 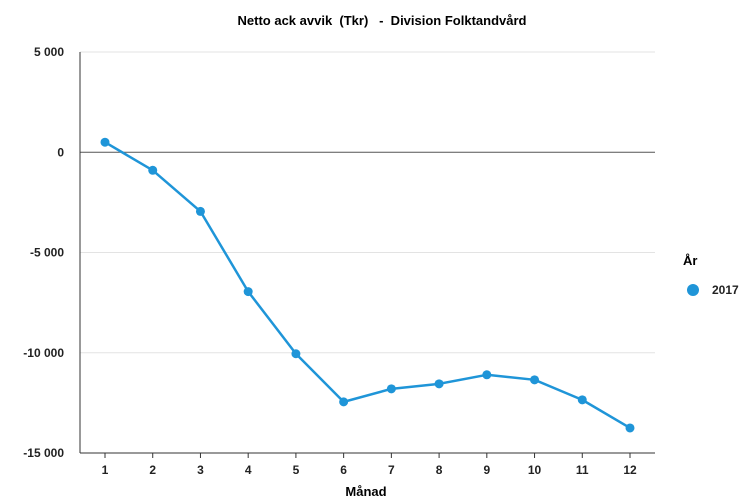 I want to click on x-tick-label: 2, so click(x=152, y=470).